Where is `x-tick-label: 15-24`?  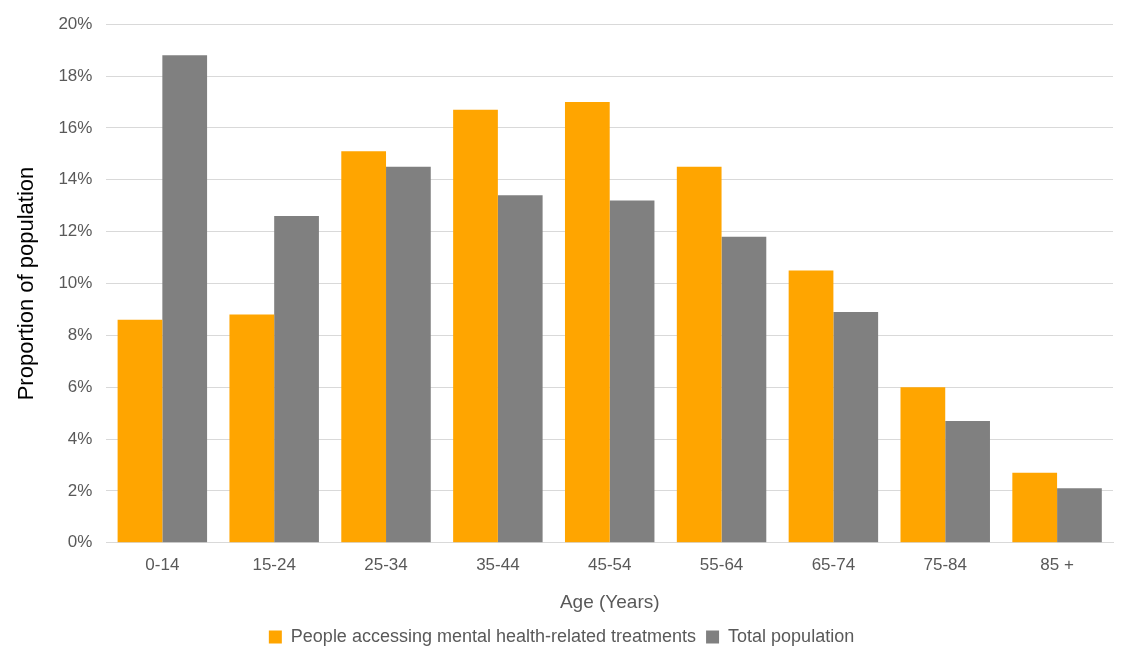
x-tick-label: 15-24 is located at coordinates (274, 564).